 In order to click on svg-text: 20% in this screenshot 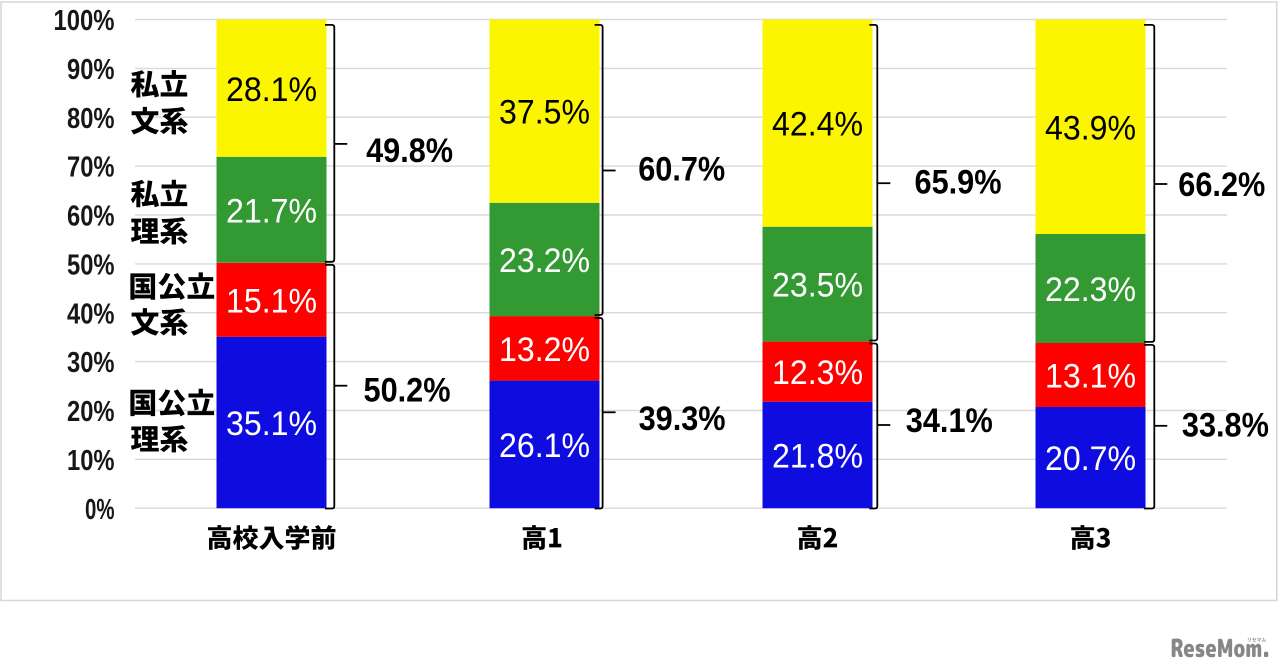, I will do `click(91, 412)`.